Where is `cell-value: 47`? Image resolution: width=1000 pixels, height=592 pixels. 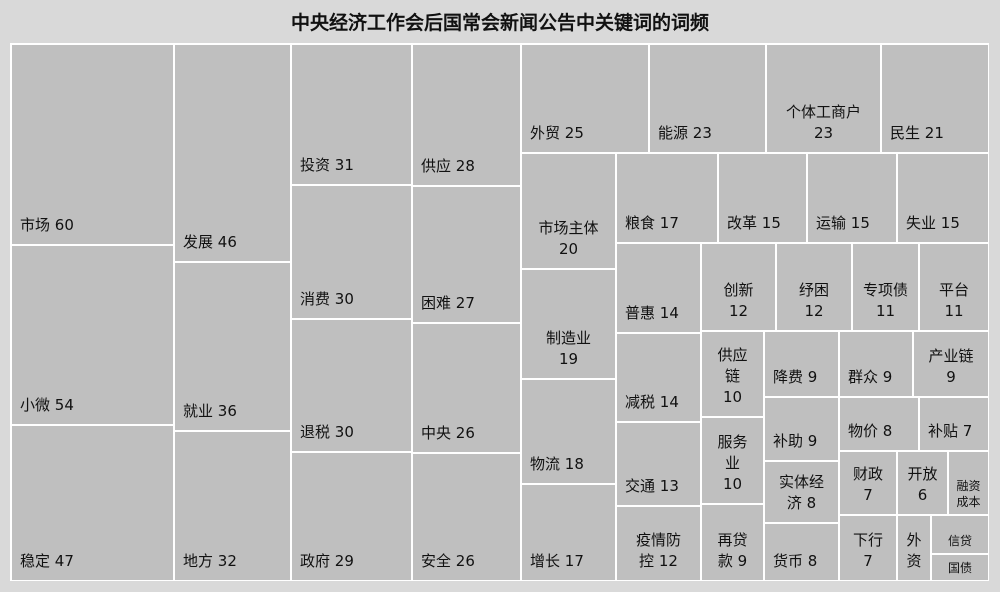 cell-value: 47 is located at coordinates (64, 561).